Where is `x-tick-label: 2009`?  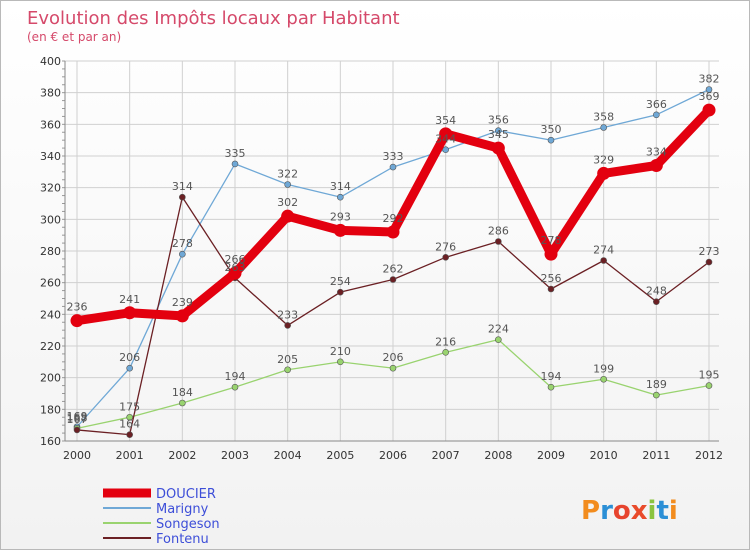 x-tick-label: 2009 is located at coordinates (551, 455).